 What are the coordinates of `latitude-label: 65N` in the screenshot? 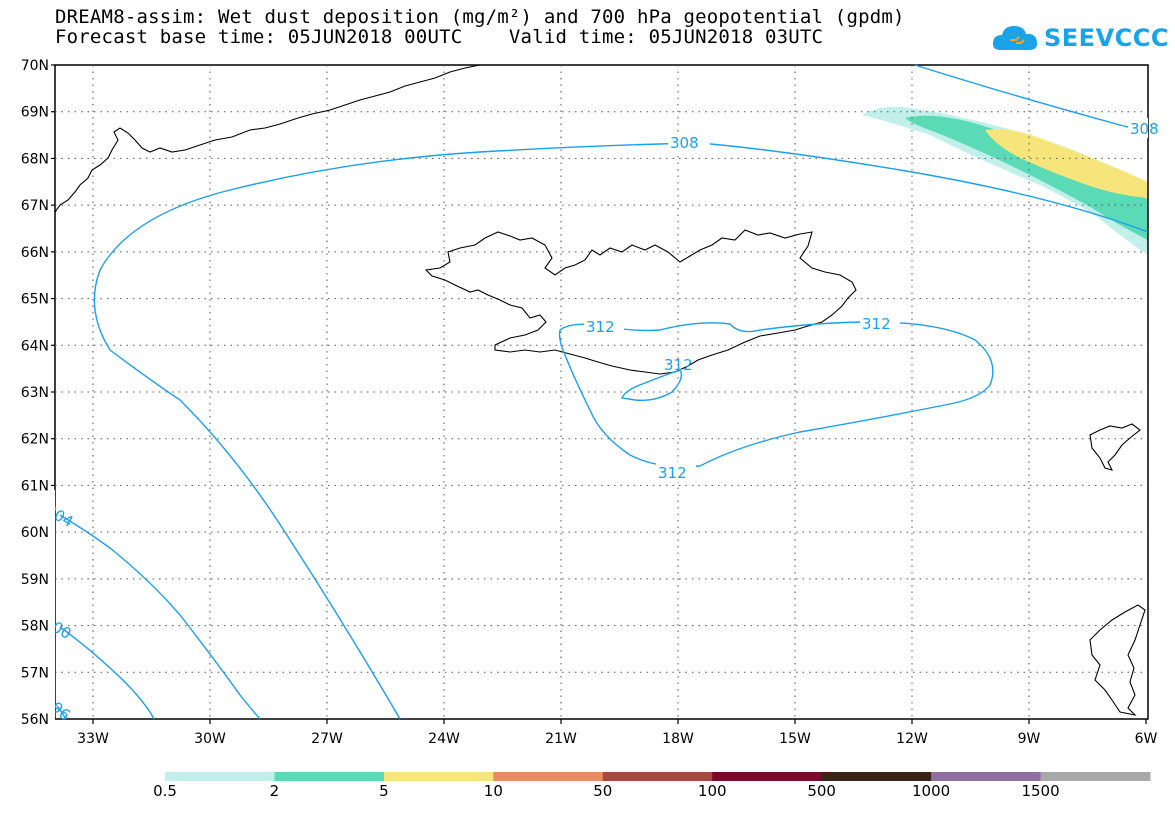 It's located at (35, 300).